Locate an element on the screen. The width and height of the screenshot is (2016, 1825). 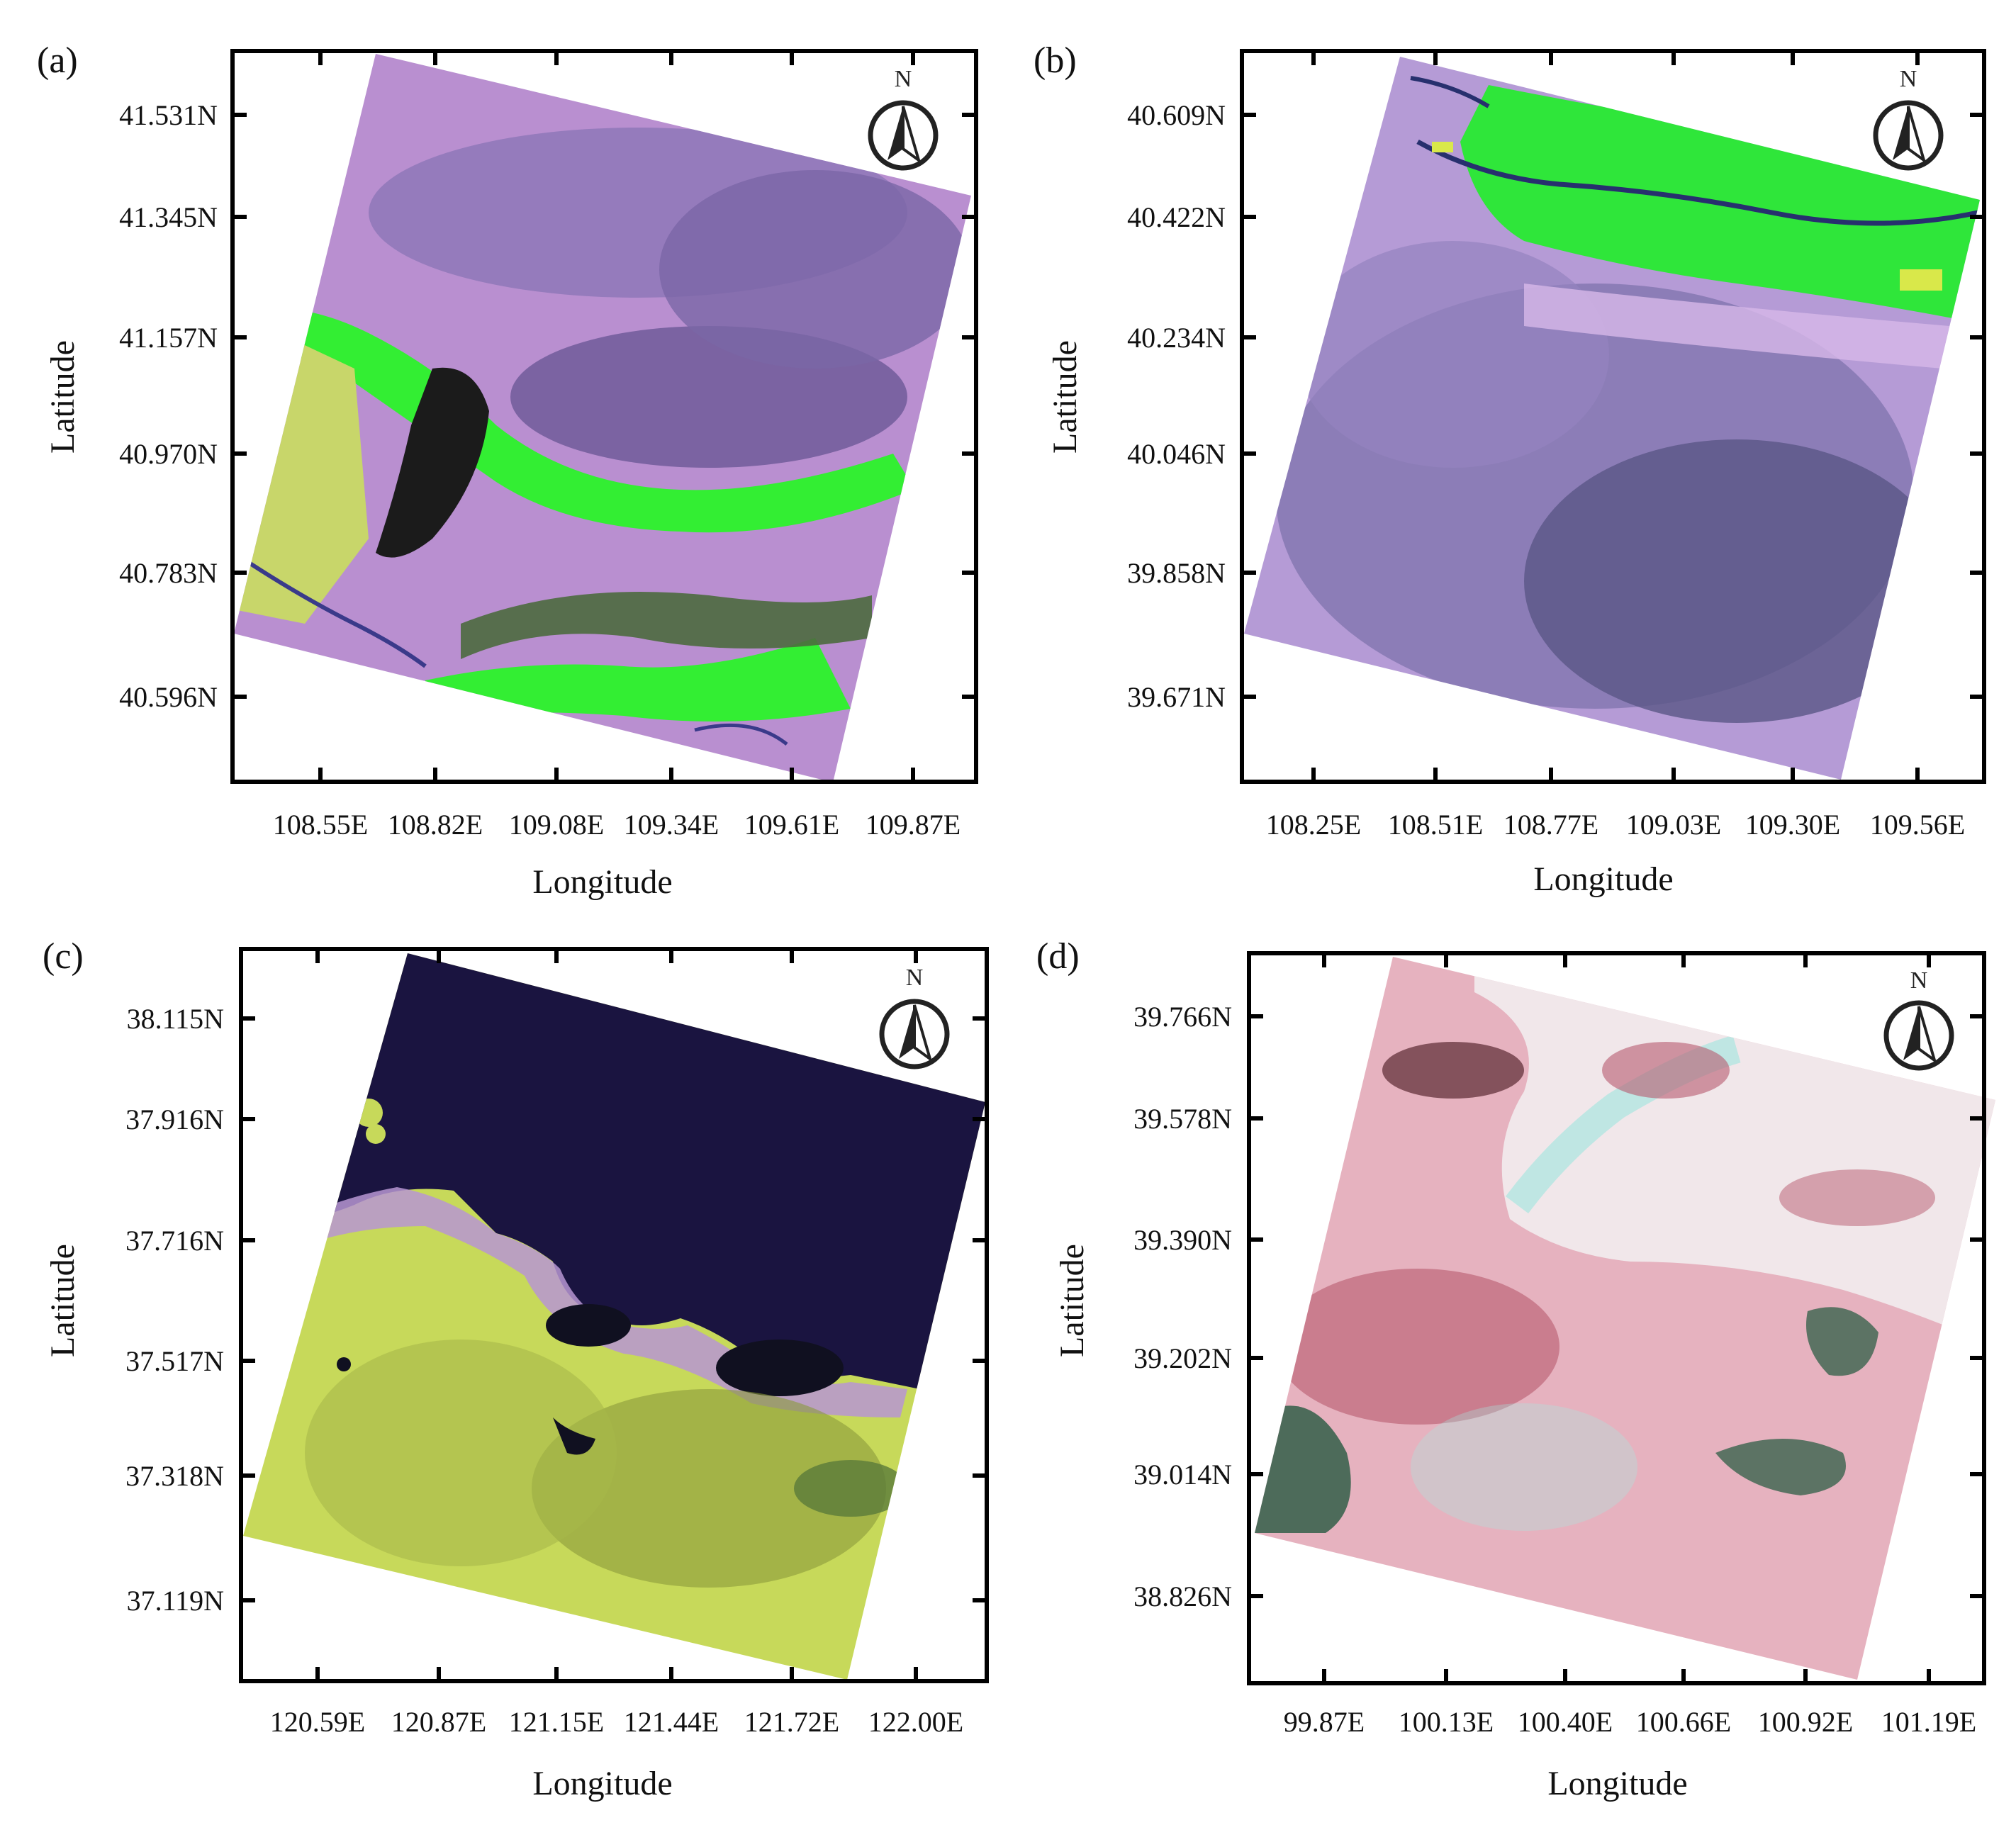
lon-tick-label: 109.56E is located at coordinates (1918, 825).